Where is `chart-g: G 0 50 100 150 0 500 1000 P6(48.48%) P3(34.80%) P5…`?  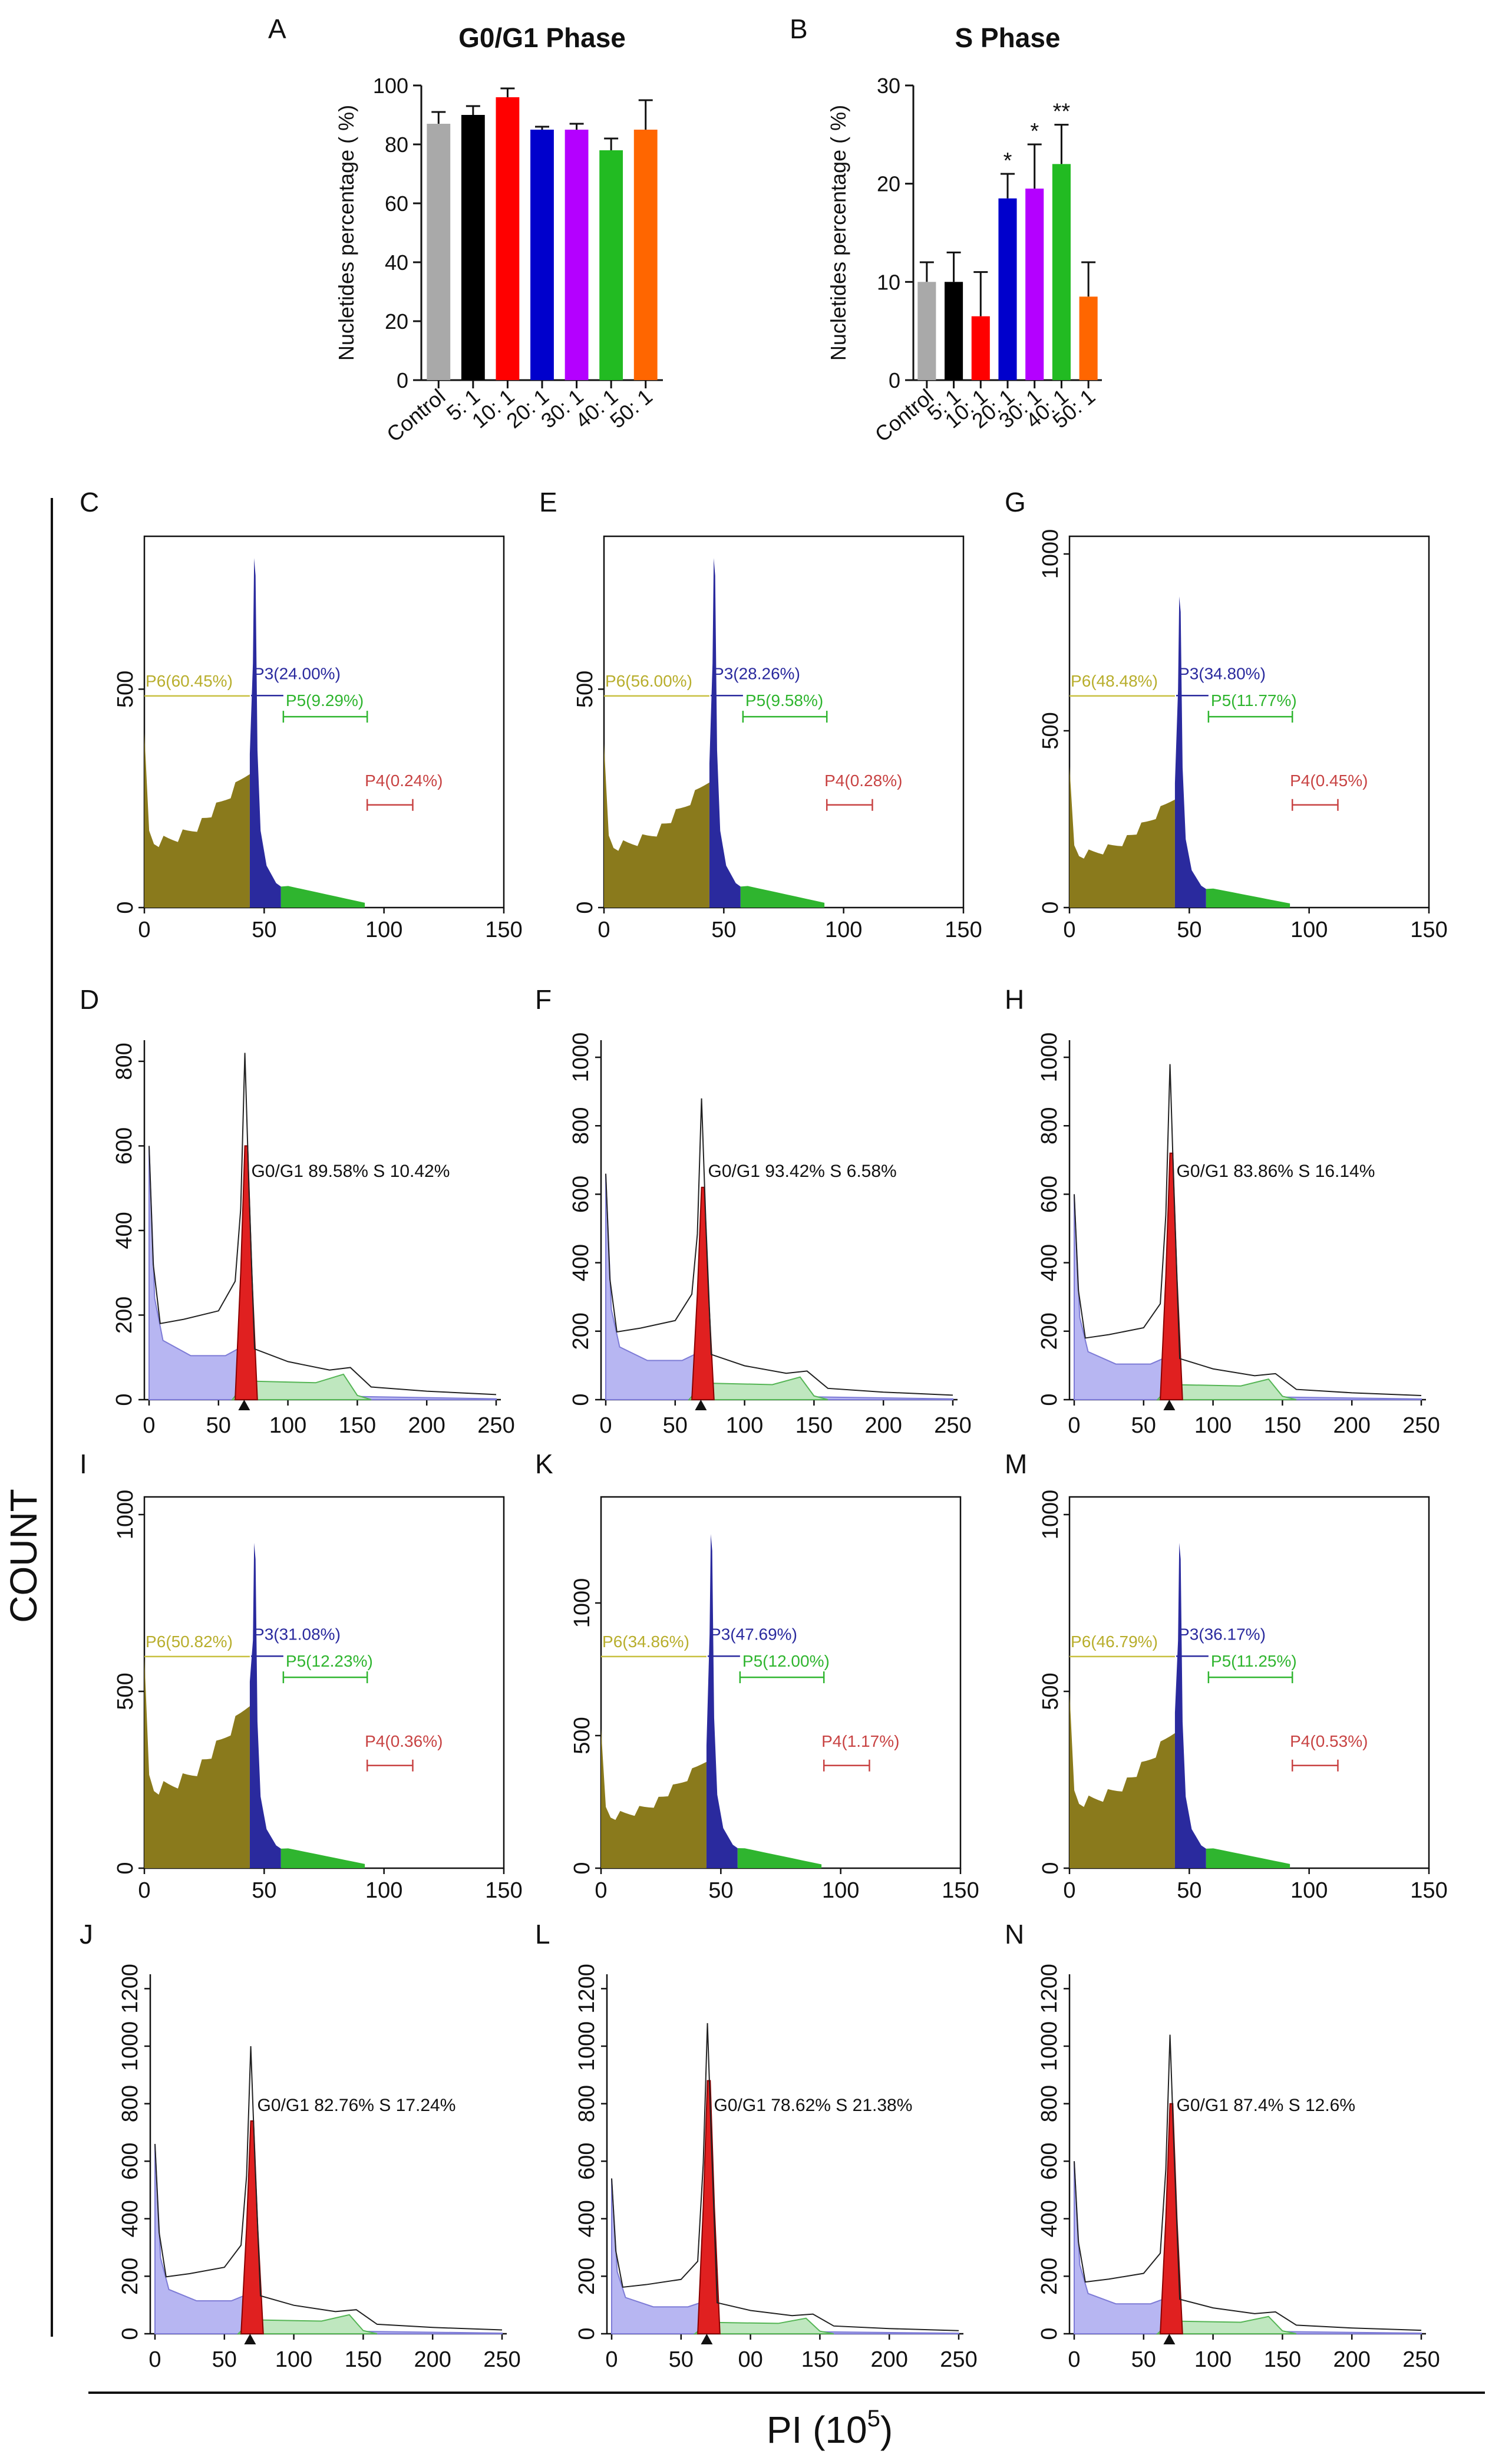
chart-g: G 0 50 100 150 0 500 1000 P6(48.48%) P3(34.80%) P5… is located at coordinates (1227, 714).